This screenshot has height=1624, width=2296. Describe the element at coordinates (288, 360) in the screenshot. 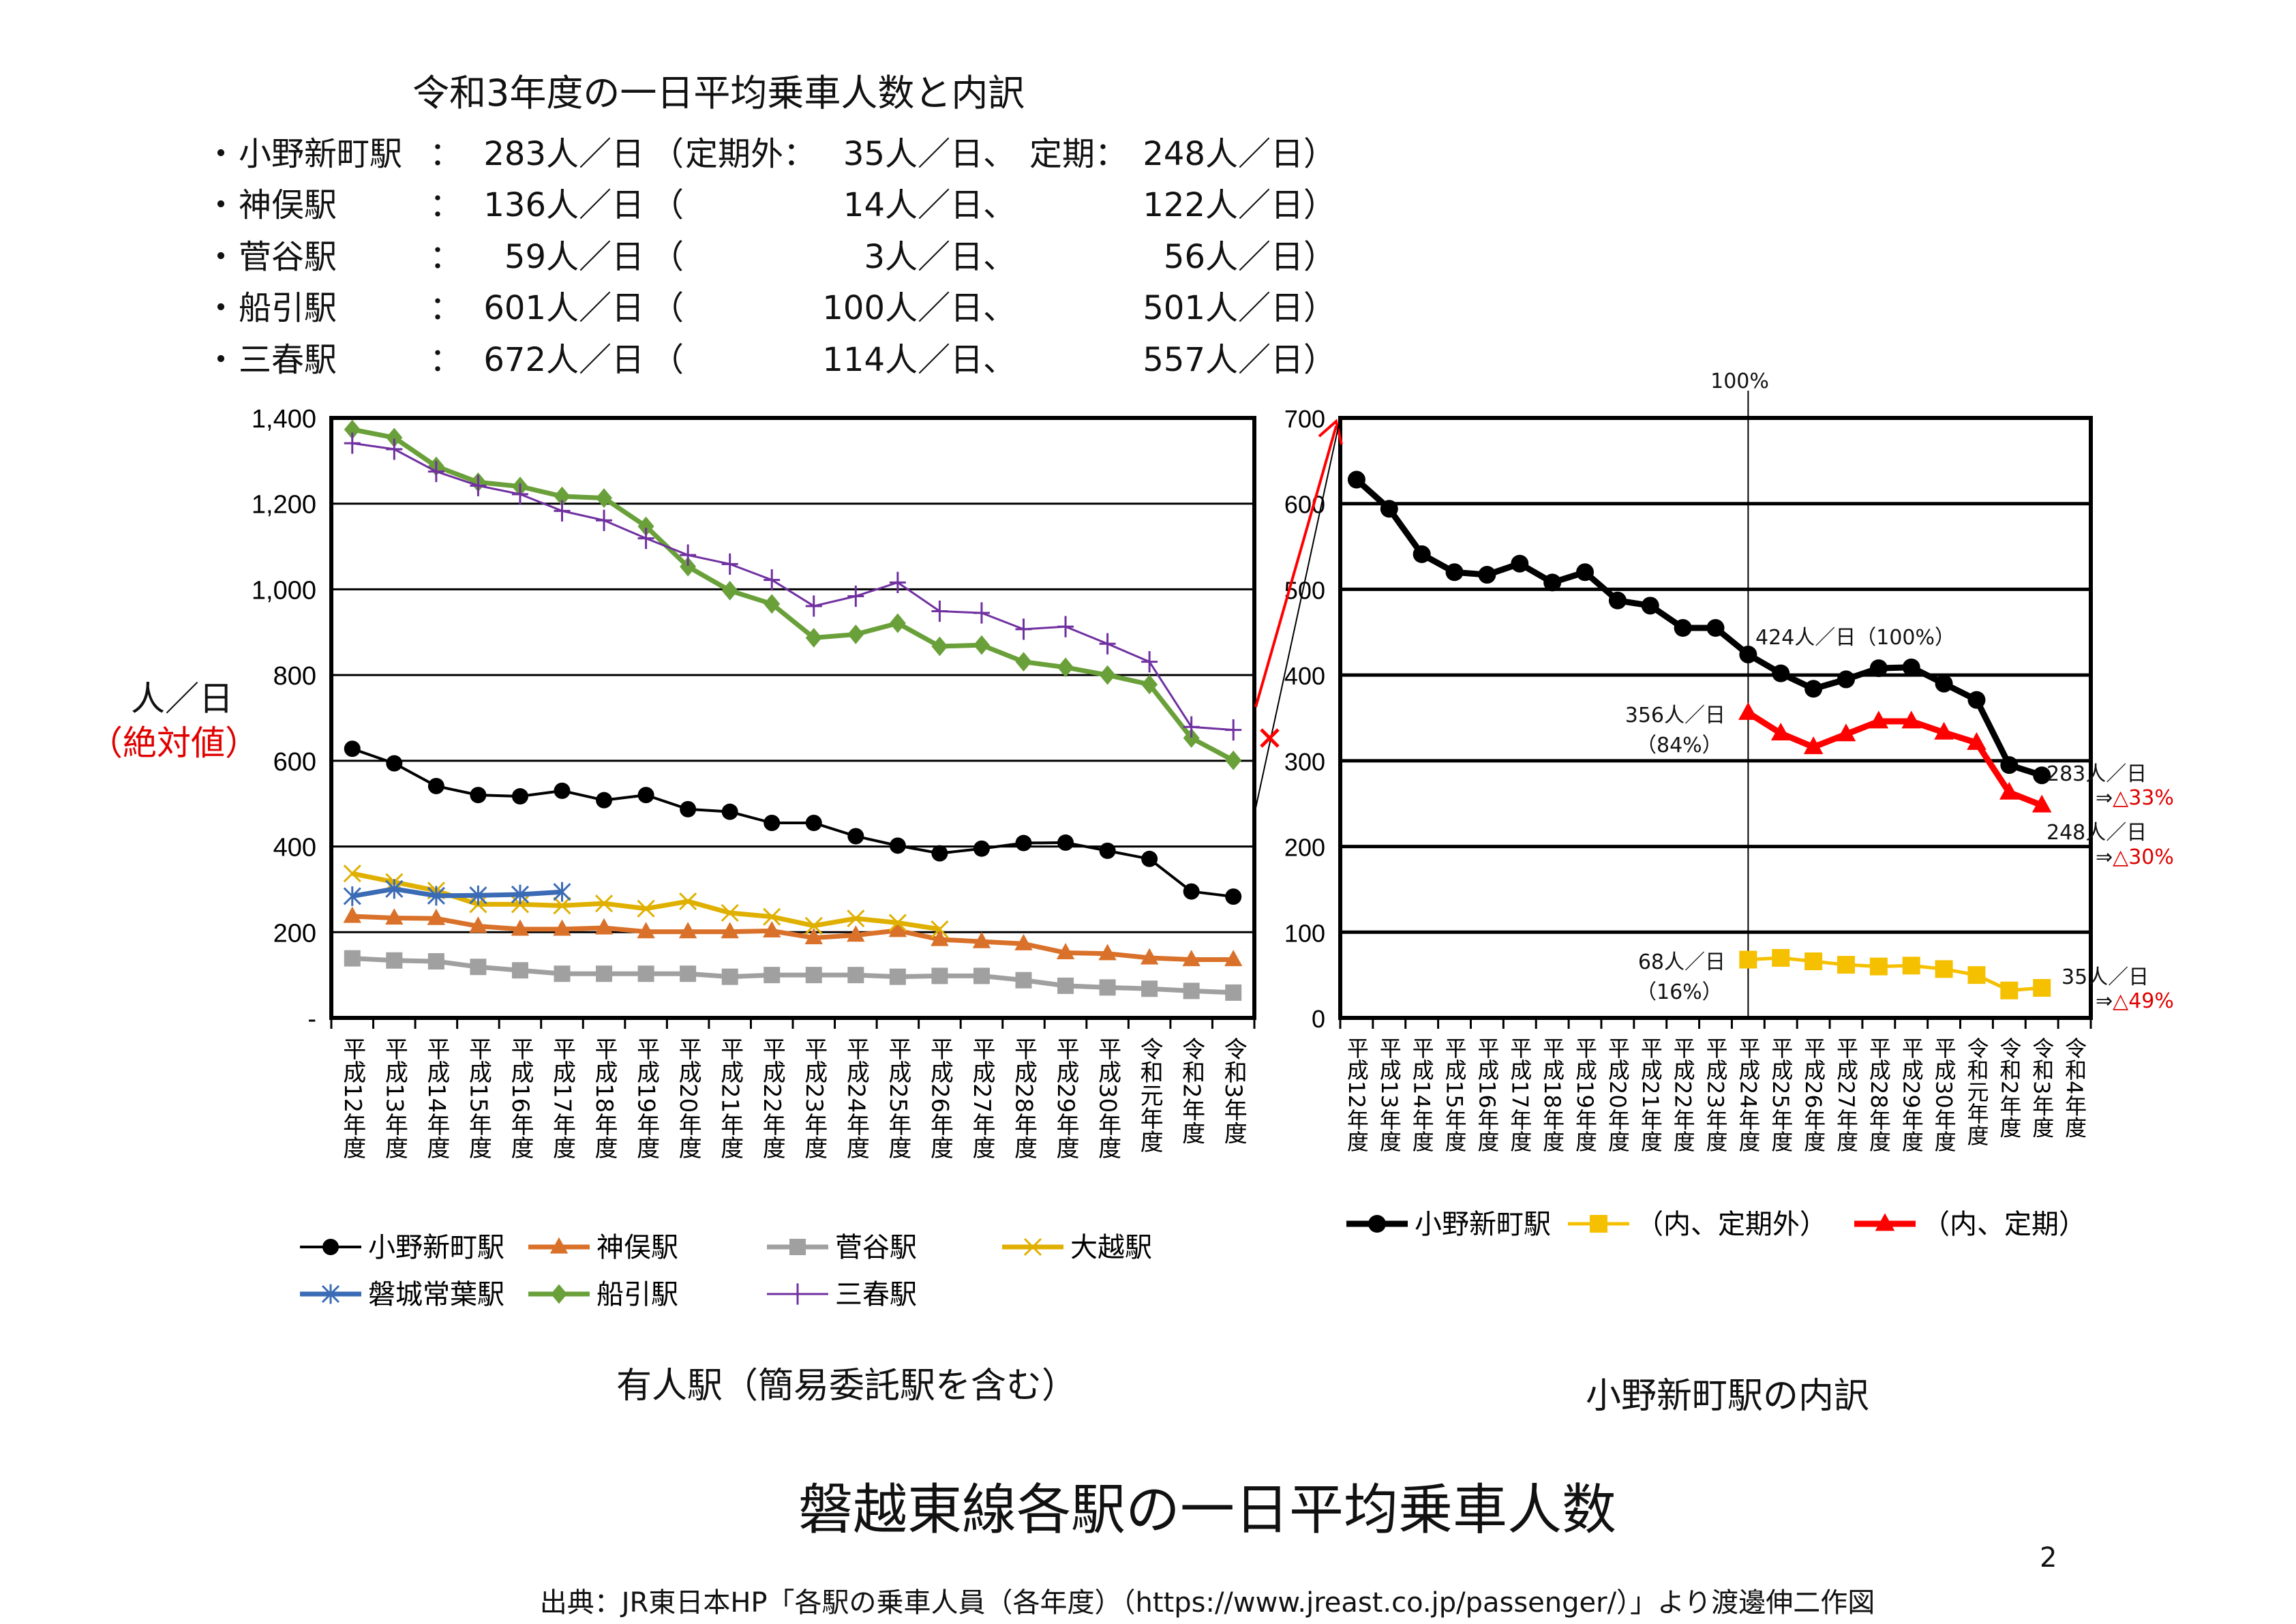

I see `station-name: 三春駅` at that location.